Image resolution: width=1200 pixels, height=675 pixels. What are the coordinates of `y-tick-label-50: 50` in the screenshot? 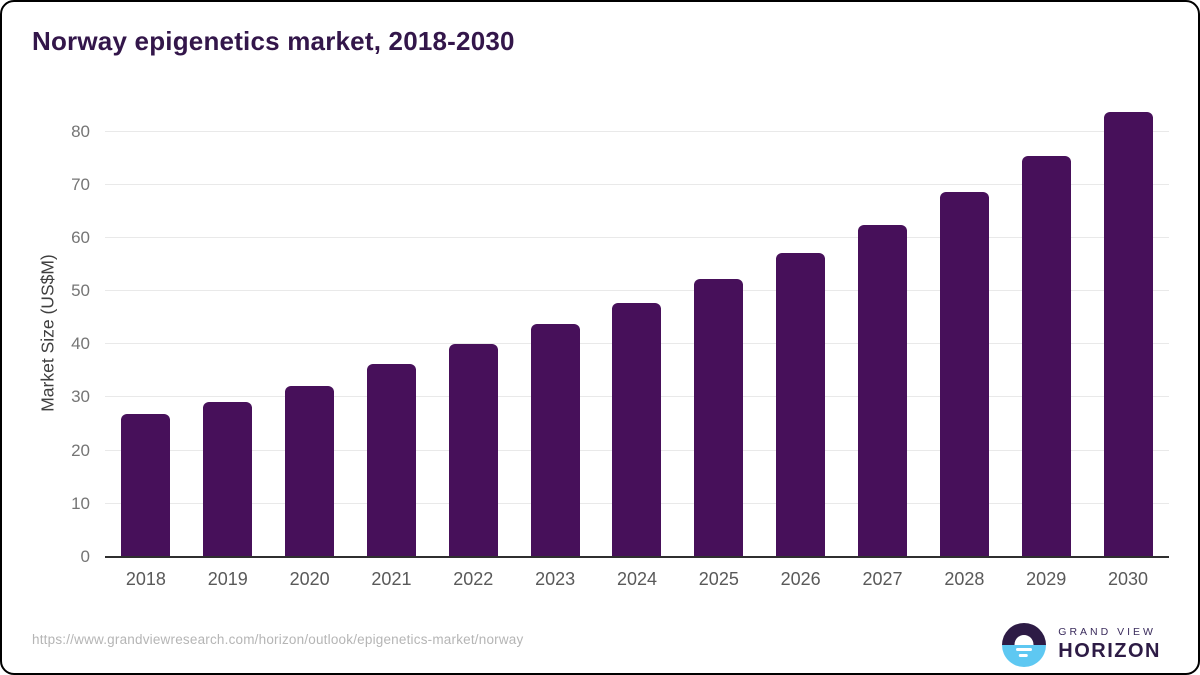 It's located at (80, 291).